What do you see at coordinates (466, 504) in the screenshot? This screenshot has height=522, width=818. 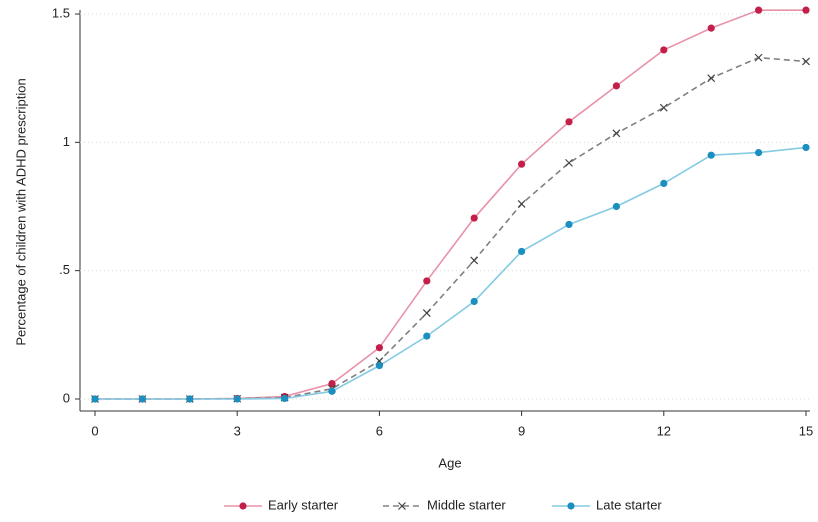 I see `legend-label: Middle starter` at bounding box center [466, 504].